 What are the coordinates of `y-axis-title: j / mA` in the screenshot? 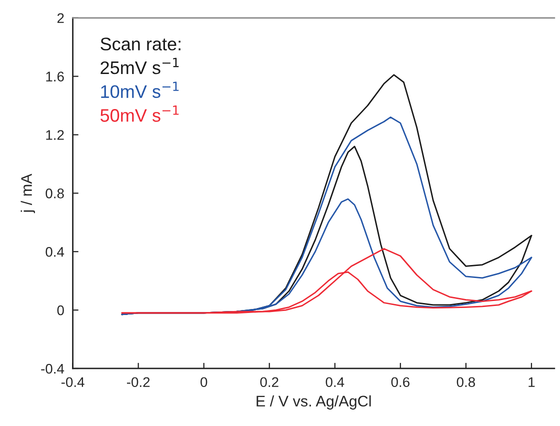 It's located at (27, 194).